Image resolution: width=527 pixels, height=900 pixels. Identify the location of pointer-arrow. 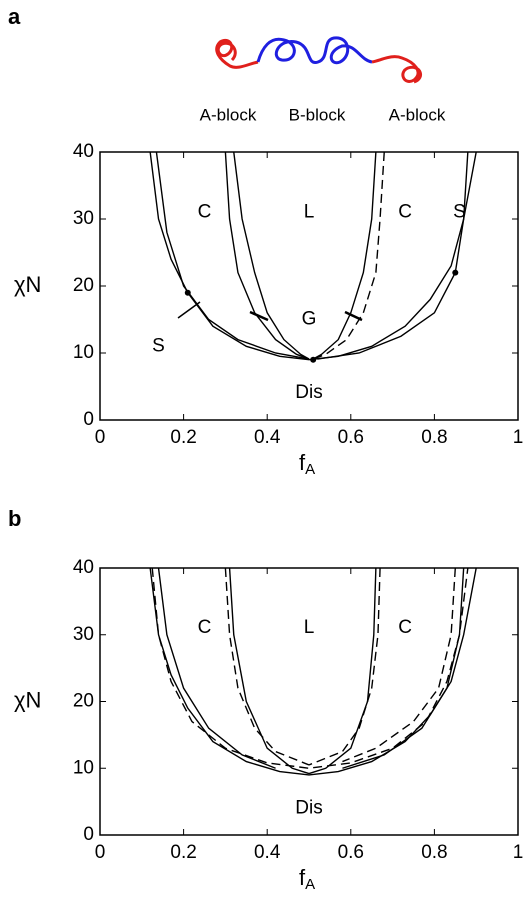
(189, 310).